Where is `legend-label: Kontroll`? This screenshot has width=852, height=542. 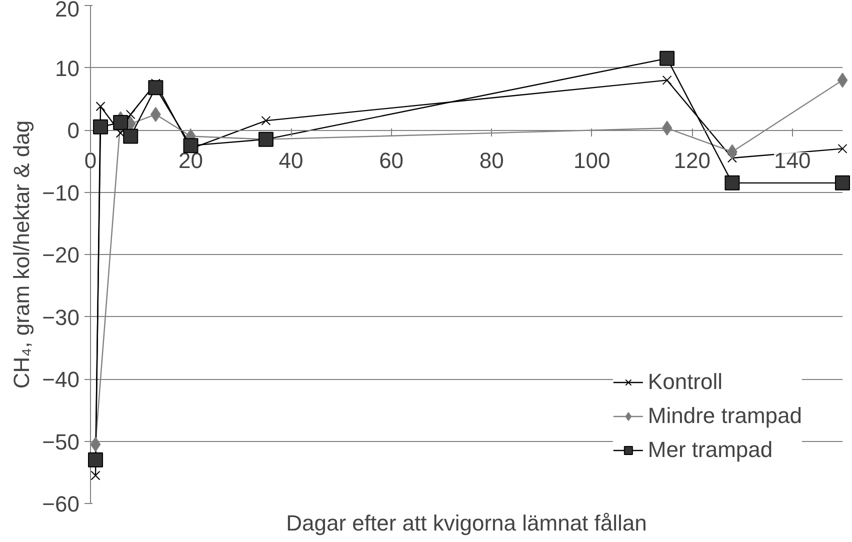
legend-label: Kontroll is located at coordinates (685, 382).